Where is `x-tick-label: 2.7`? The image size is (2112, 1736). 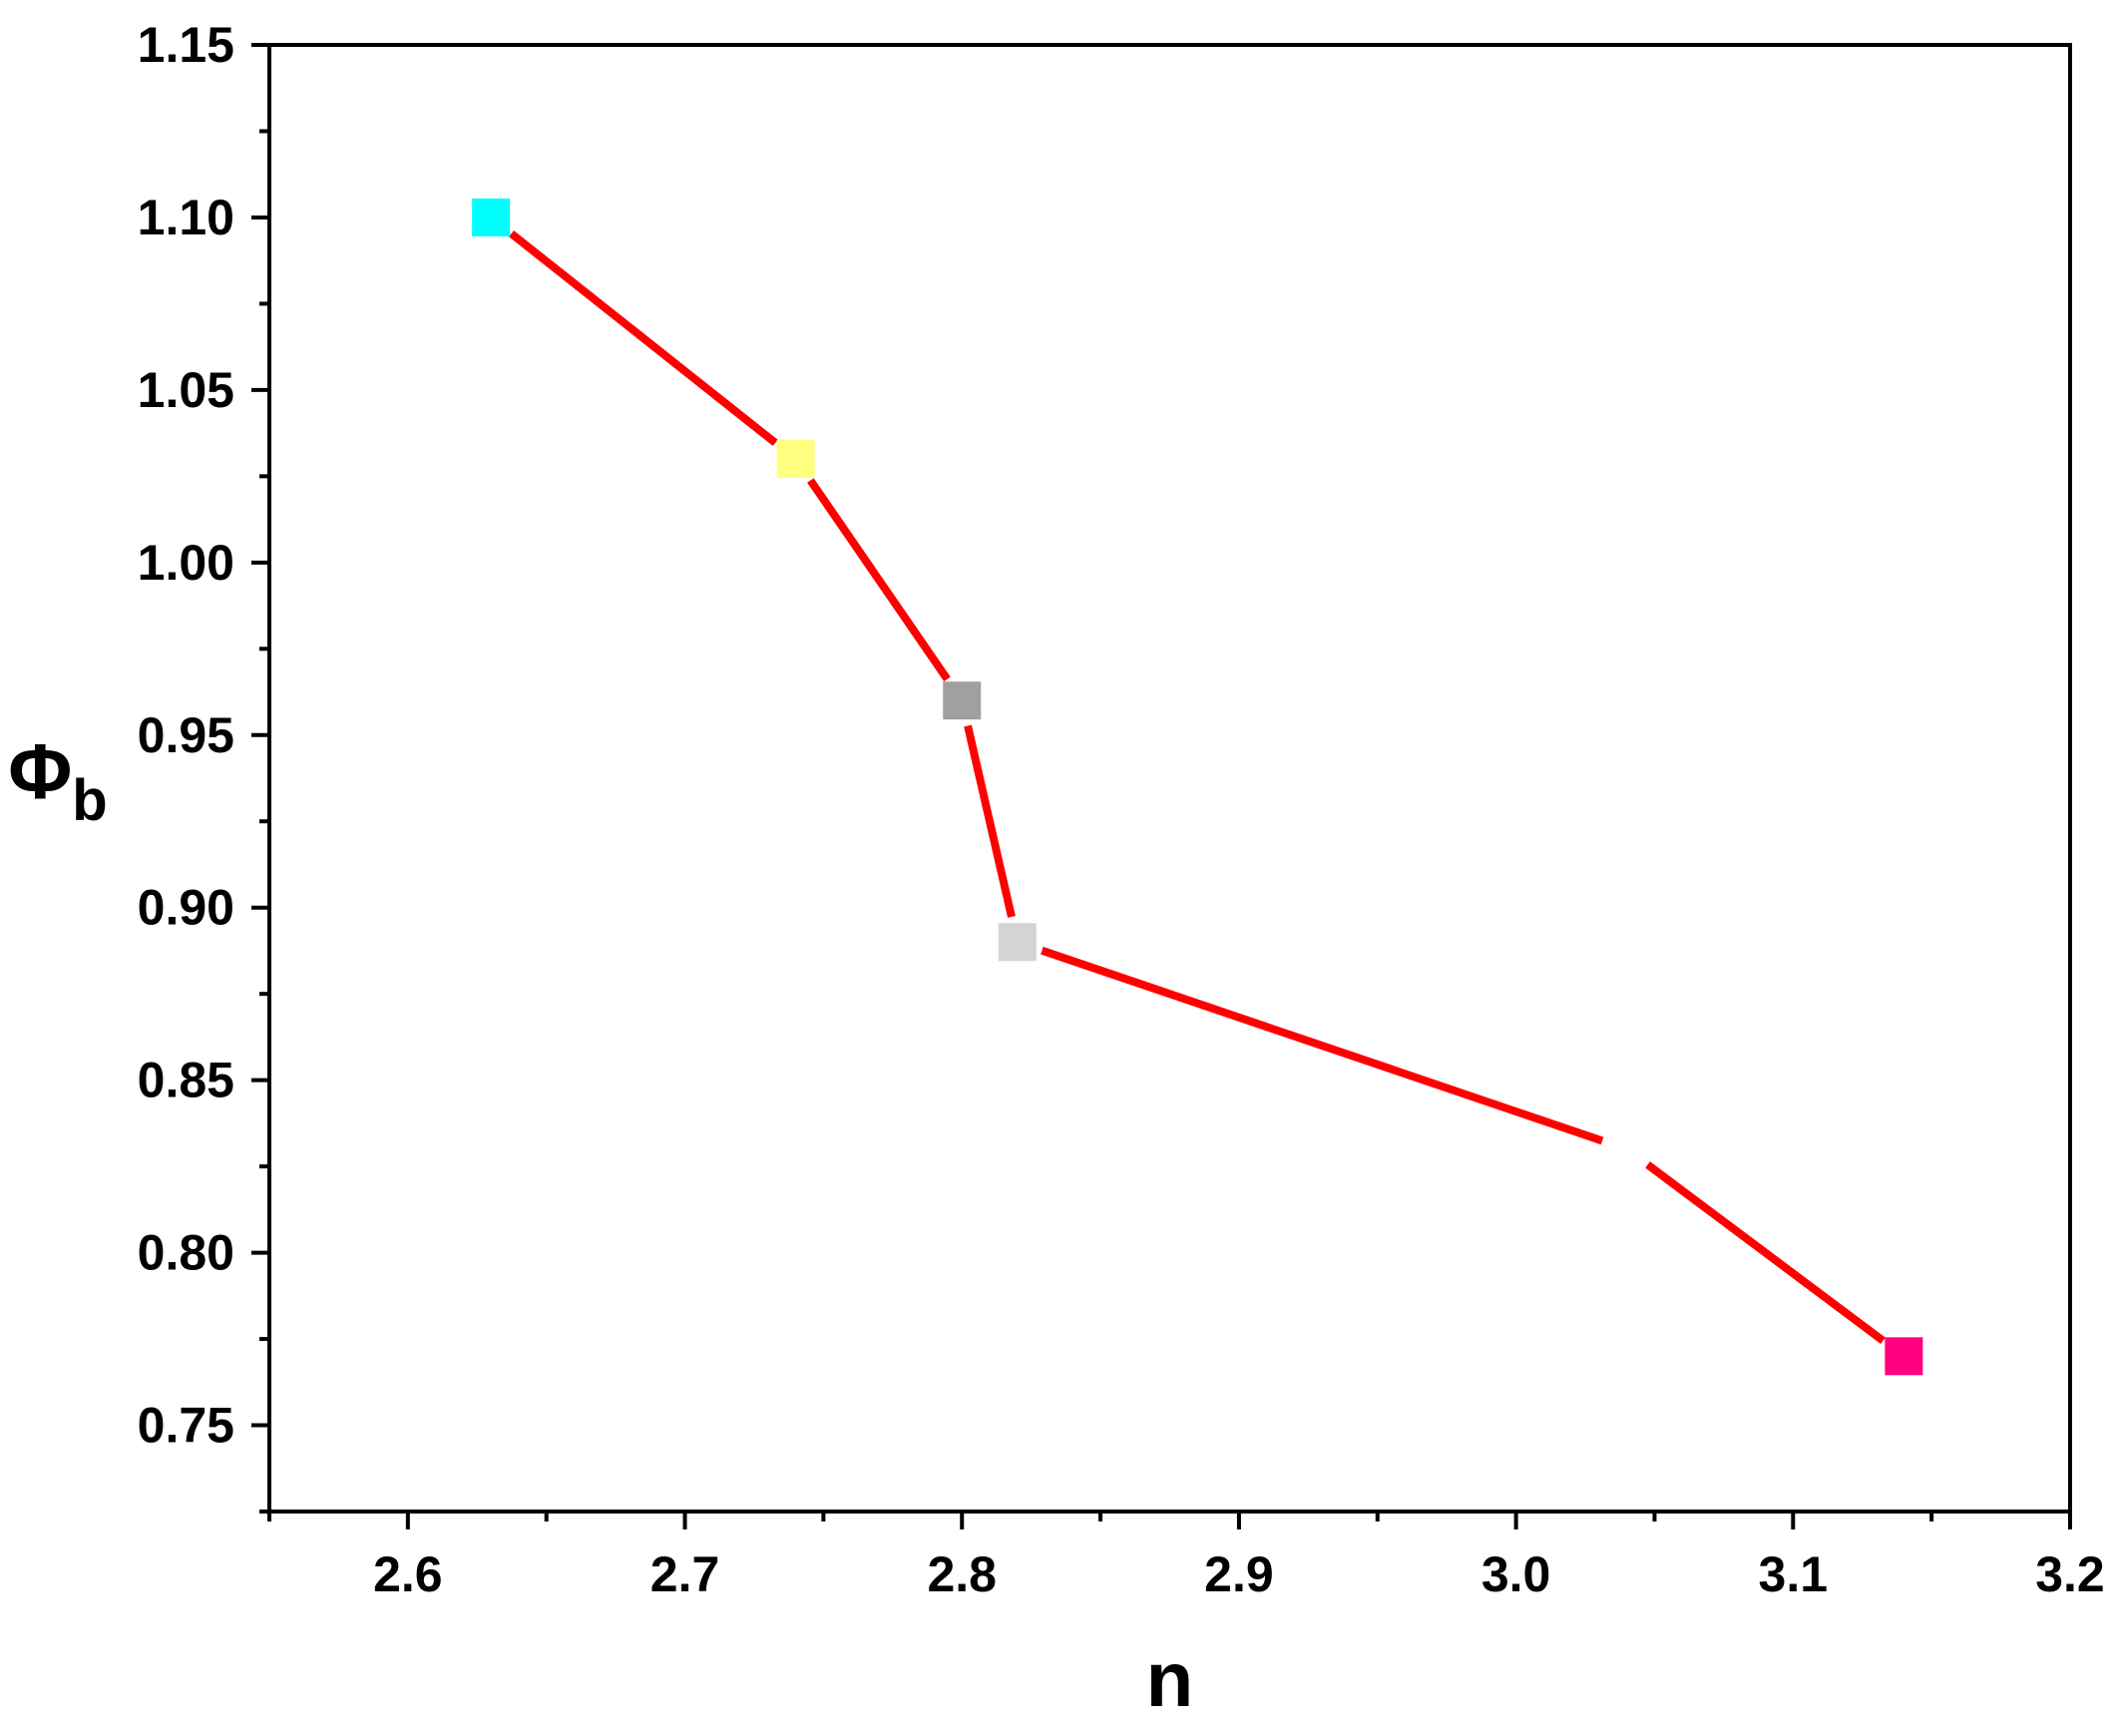 x-tick-label: 2.7 is located at coordinates (685, 1574).